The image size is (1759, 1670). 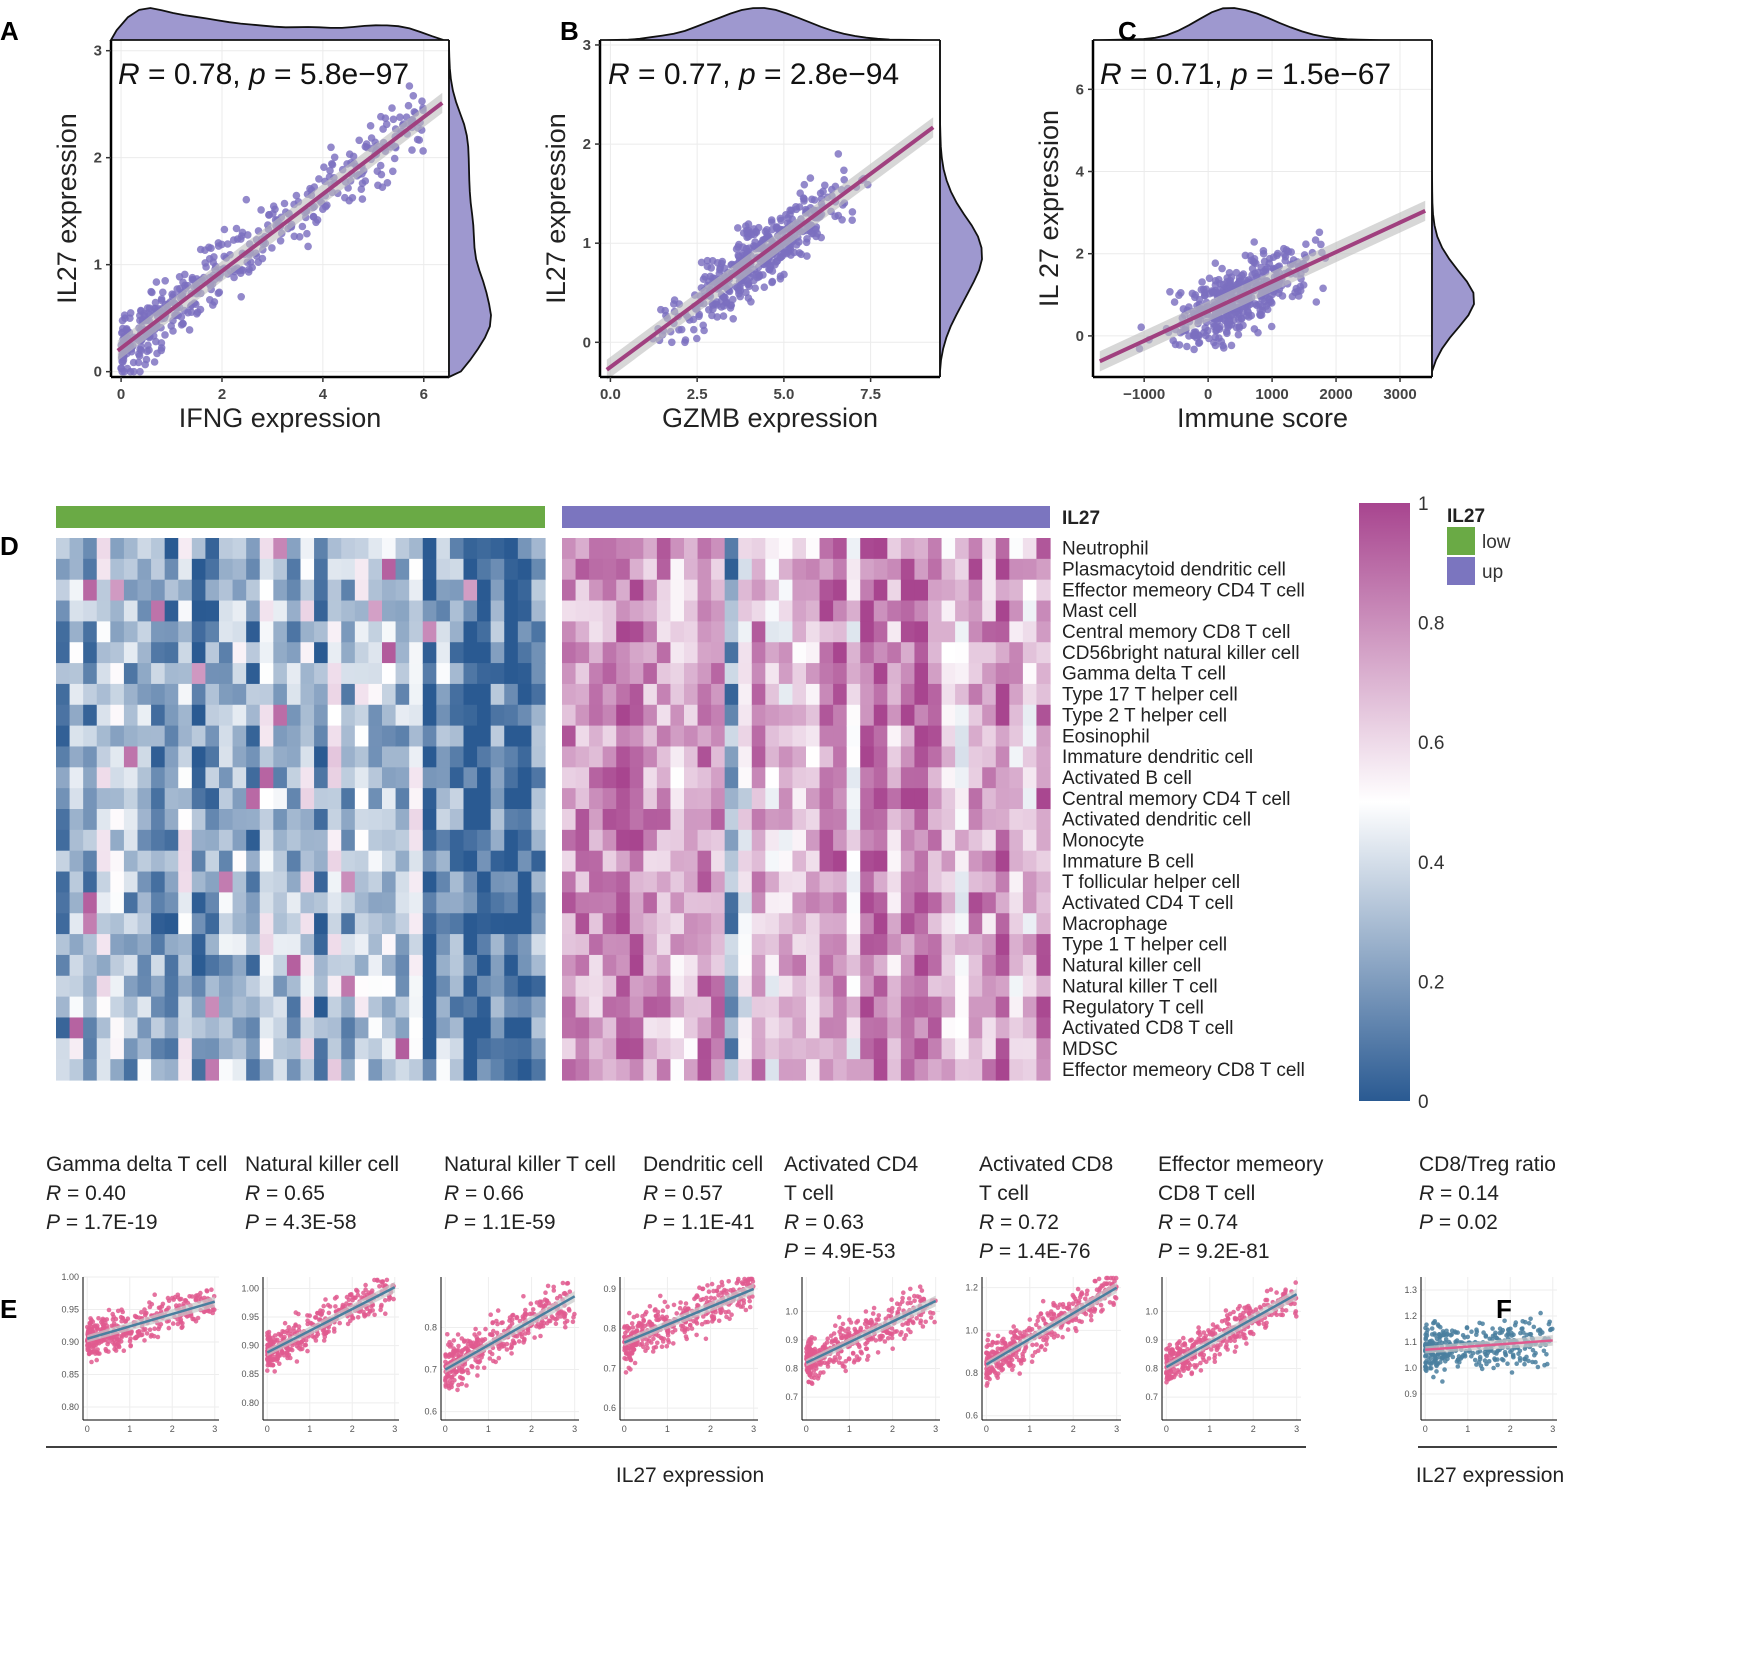 What do you see at coordinates (710, 1429) in the screenshot?
I see `x-tick-label: 2` at bounding box center [710, 1429].